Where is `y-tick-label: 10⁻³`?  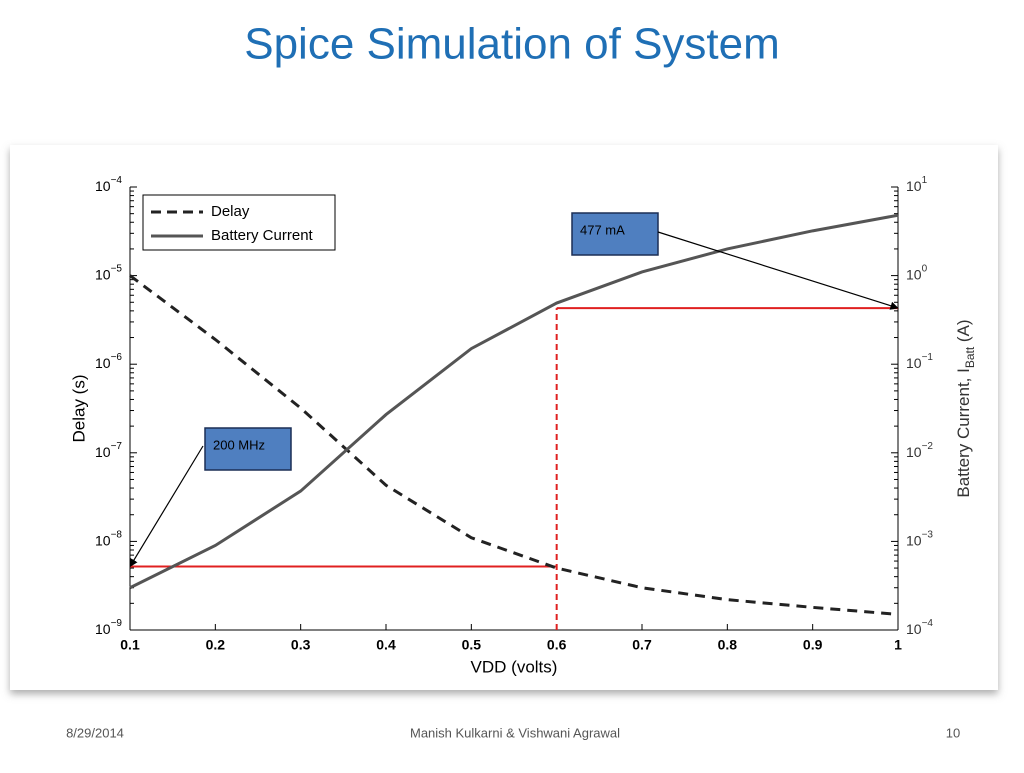
y-tick-label: 10⁻³ is located at coordinates (919, 538).